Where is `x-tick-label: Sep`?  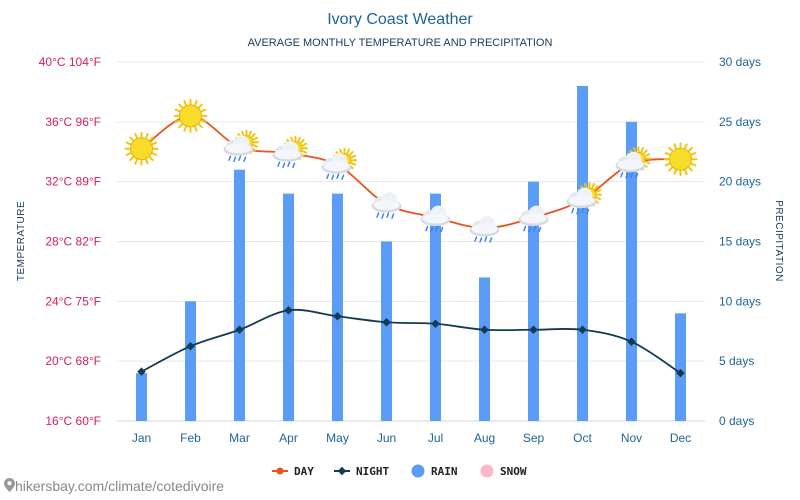 x-tick-label: Sep is located at coordinates (534, 438).